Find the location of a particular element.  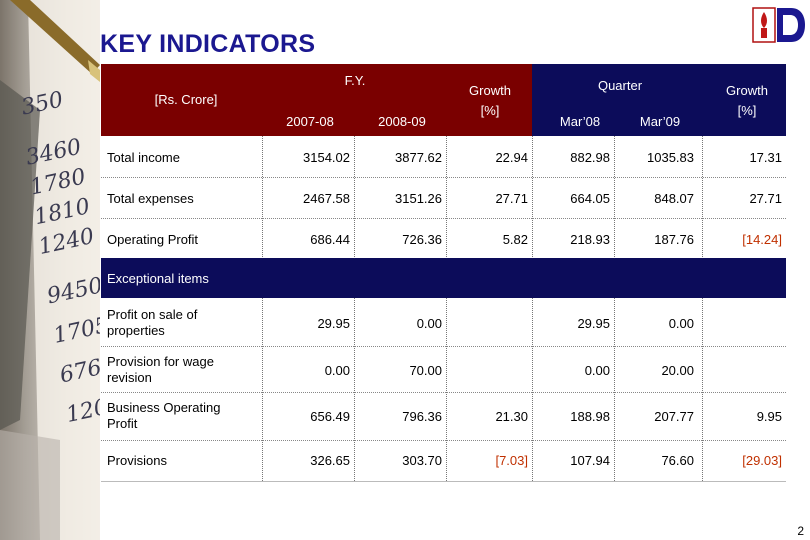

row-label-provisions: Provisions is located at coordinates (137, 460).